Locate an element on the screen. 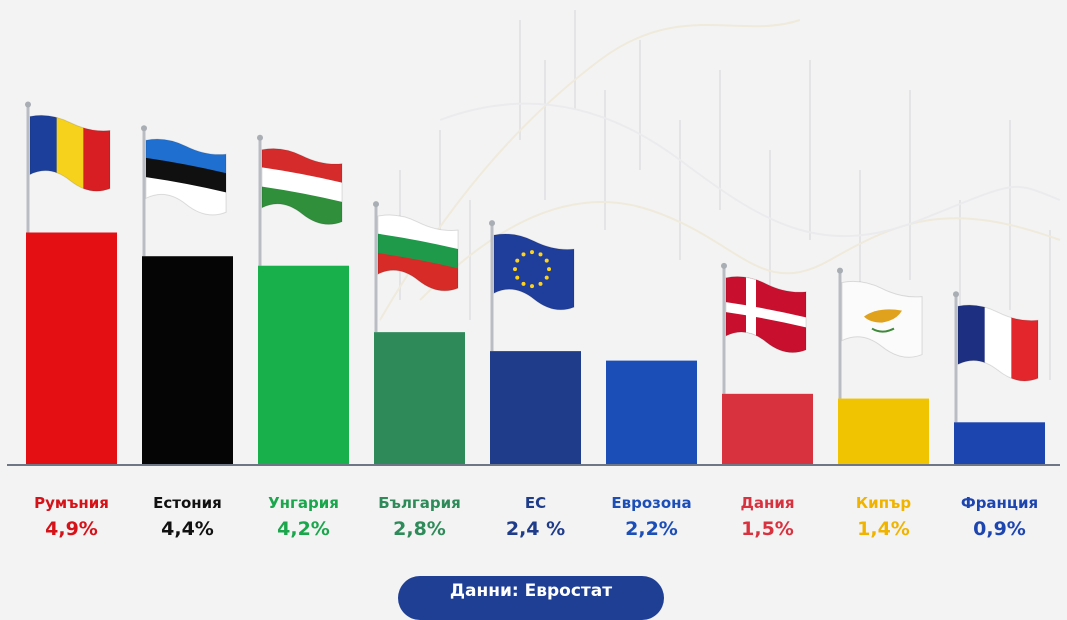 The height and width of the screenshot is (620, 1067). value-label: 2,4 % is located at coordinates (535, 529).